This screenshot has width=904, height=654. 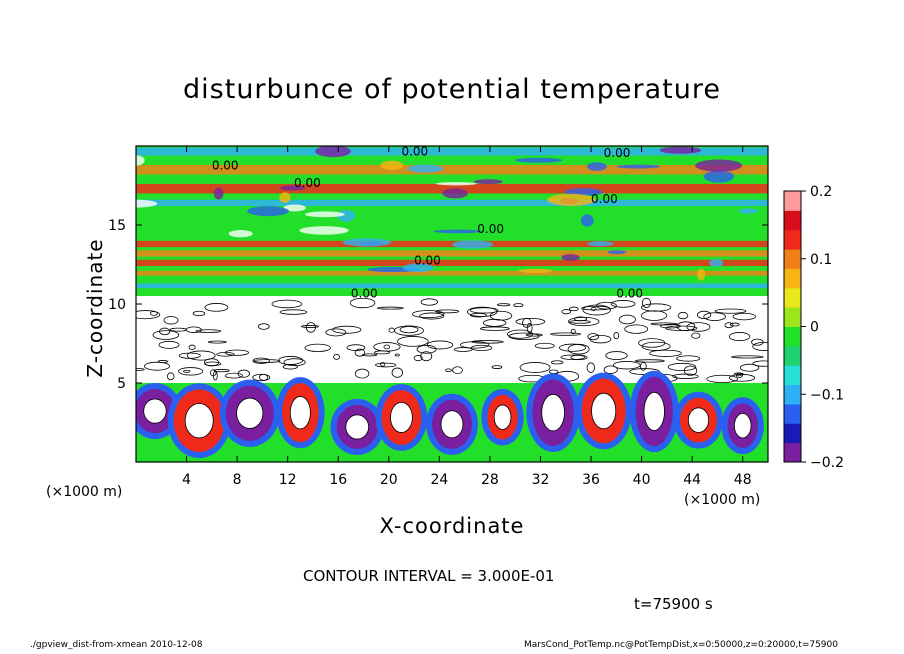 I want to click on x-axis-label: X-coordinate, so click(x=452, y=526).